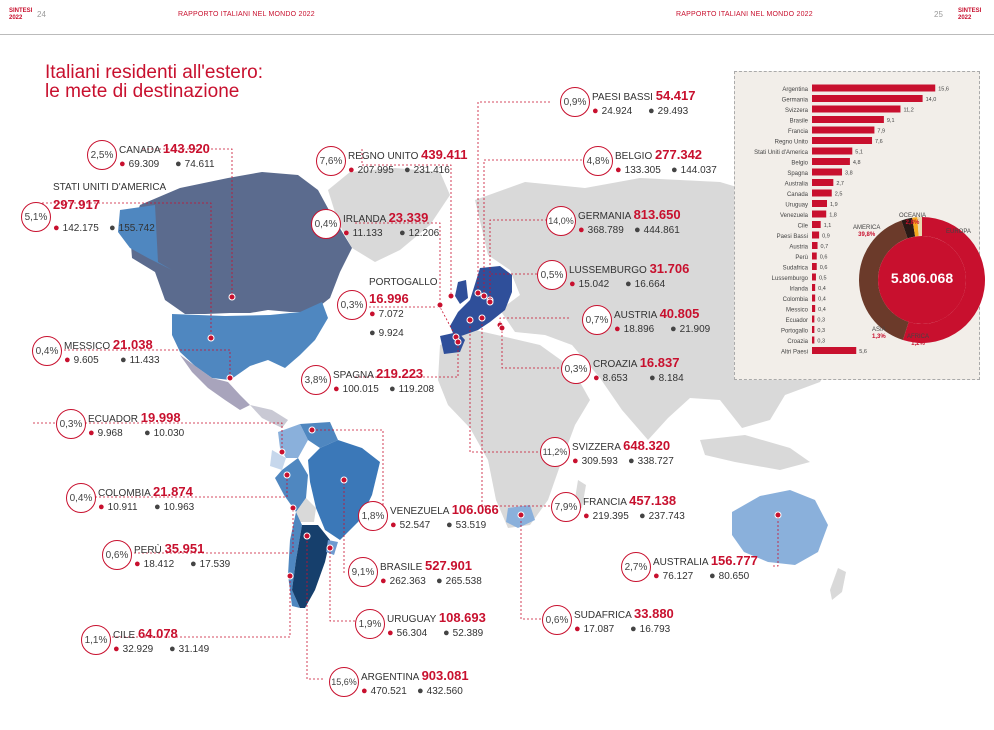 The height and width of the screenshot is (730, 994). I want to click on ecuador-shape, so click(278, 460).